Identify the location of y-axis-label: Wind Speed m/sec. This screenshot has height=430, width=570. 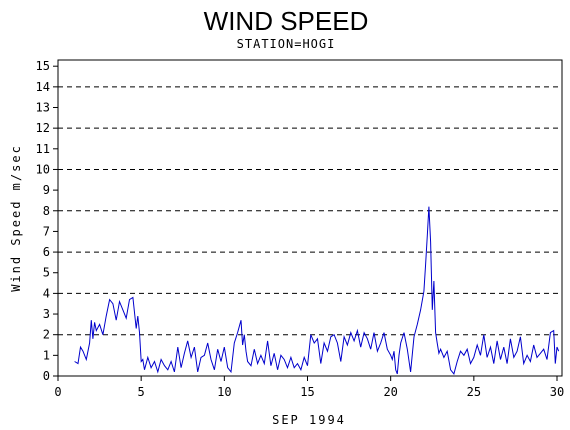
(16, 218).